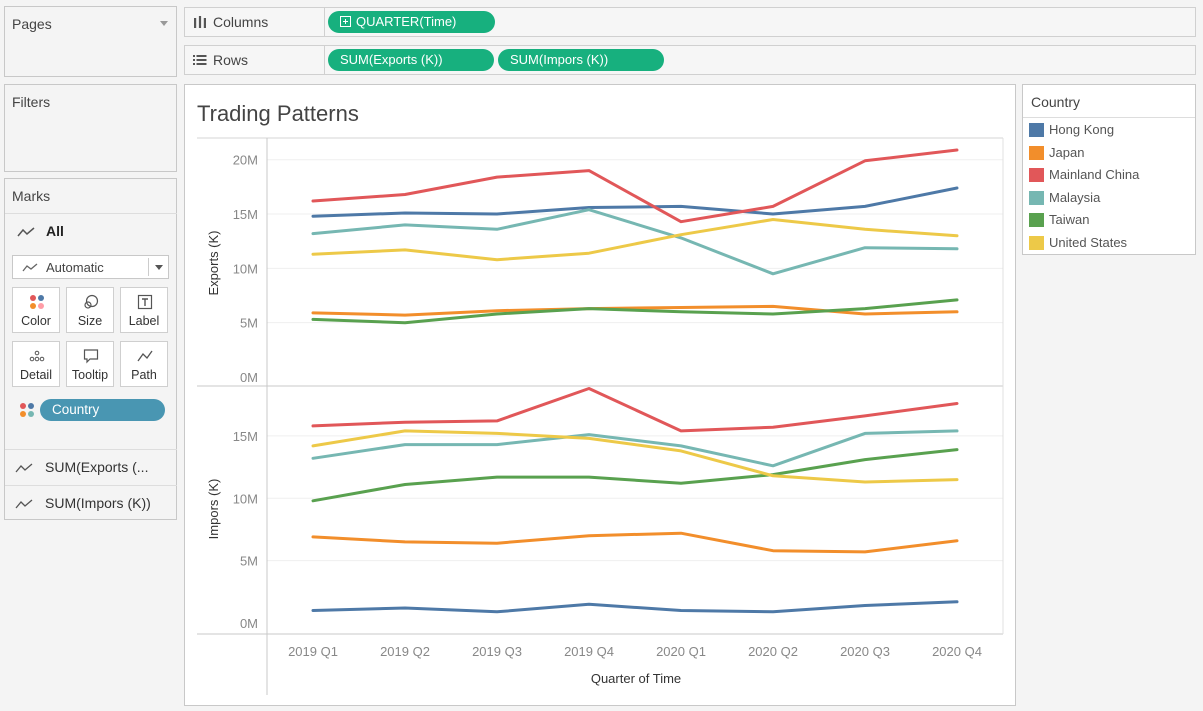  I want to click on y-tick-label: 15M, so click(245, 214).